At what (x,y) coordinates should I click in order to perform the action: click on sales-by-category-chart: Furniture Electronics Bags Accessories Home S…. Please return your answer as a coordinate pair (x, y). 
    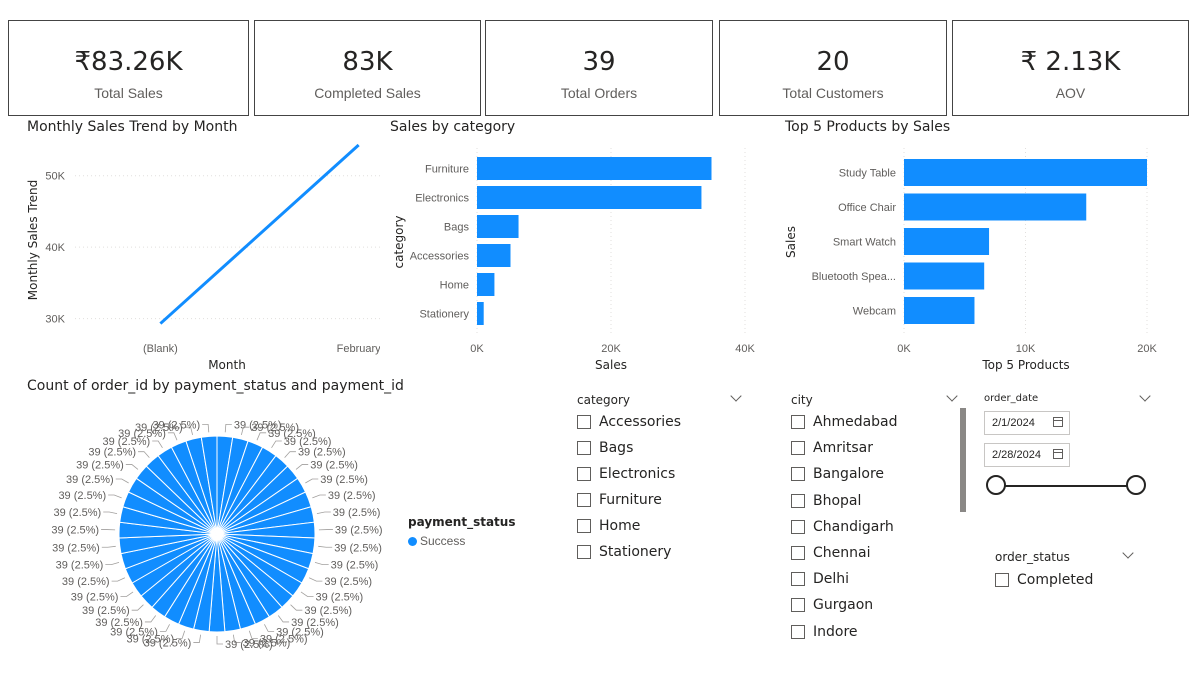
    Looking at the image, I should click on (577, 257).